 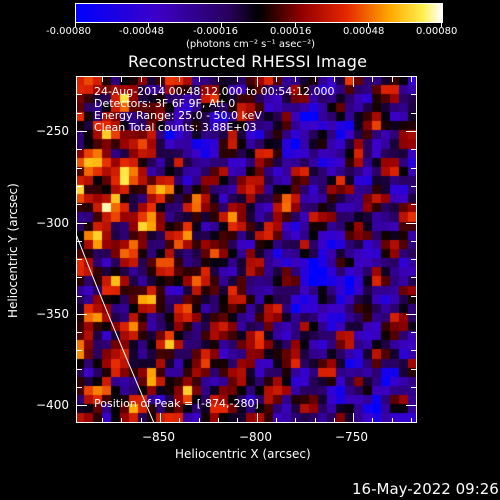 What do you see at coordinates (115, 328) in the screenshot?
I see `solar-limb-line` at bounding box center [115, 328].